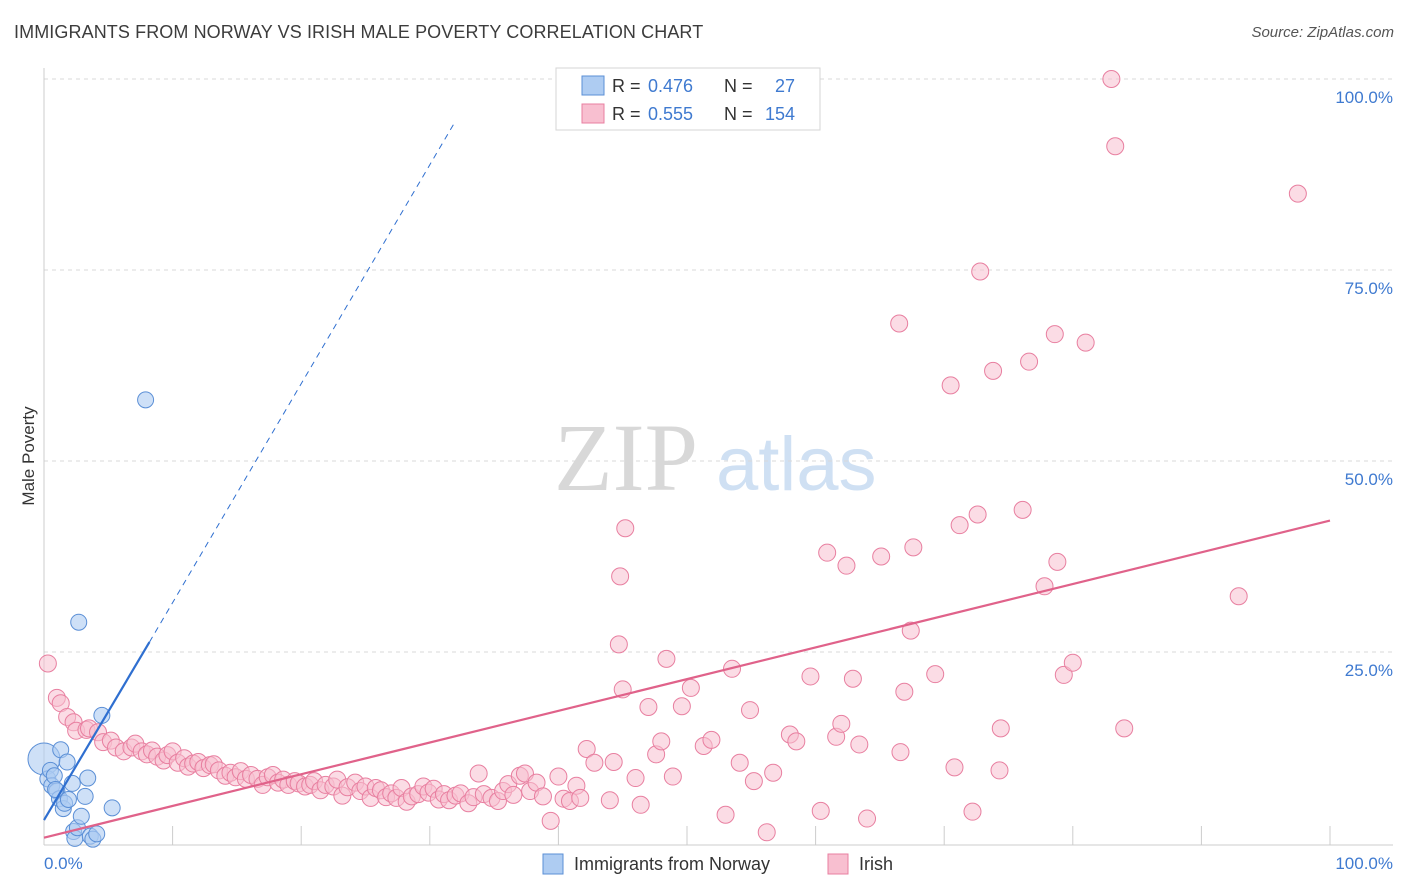 Image resolution: width=1406 pixels, height=892 pixels. Describe the element at coordinates (1369, 670) in the screenshot. I see `y-tick-label-25: 25.0%` at that location.